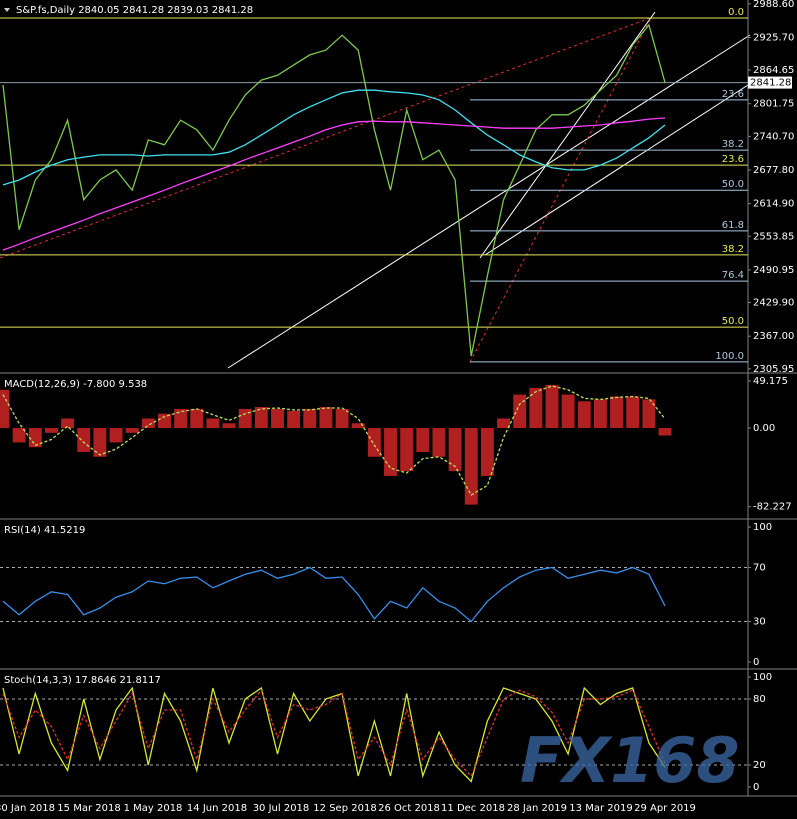  I want to click on y-tick-label: 20, so click(759, 765).